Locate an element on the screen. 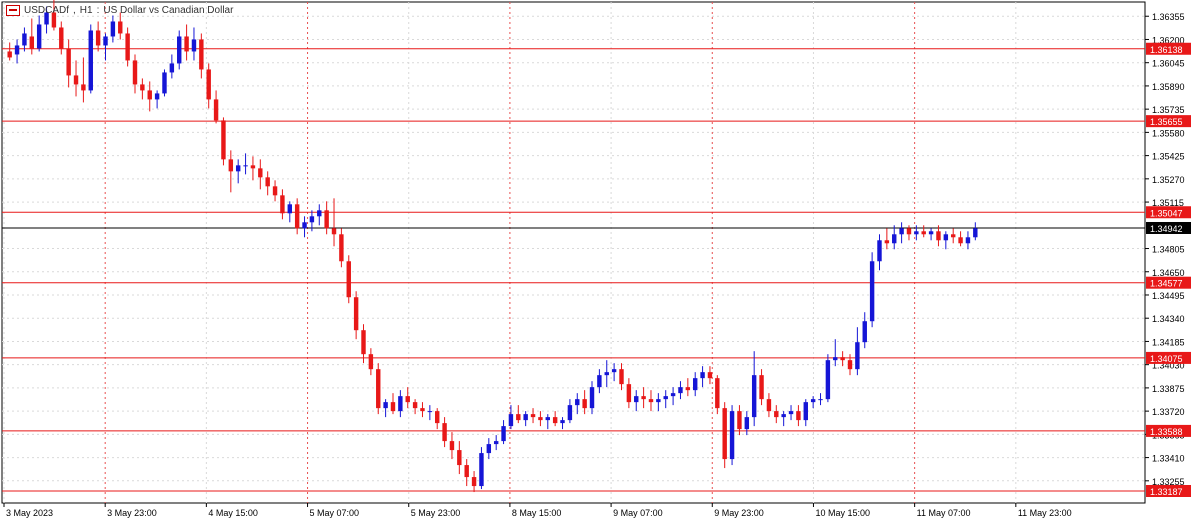 The image size is (1200, 527). chart-window-icon is located at coordinates (13, 10).